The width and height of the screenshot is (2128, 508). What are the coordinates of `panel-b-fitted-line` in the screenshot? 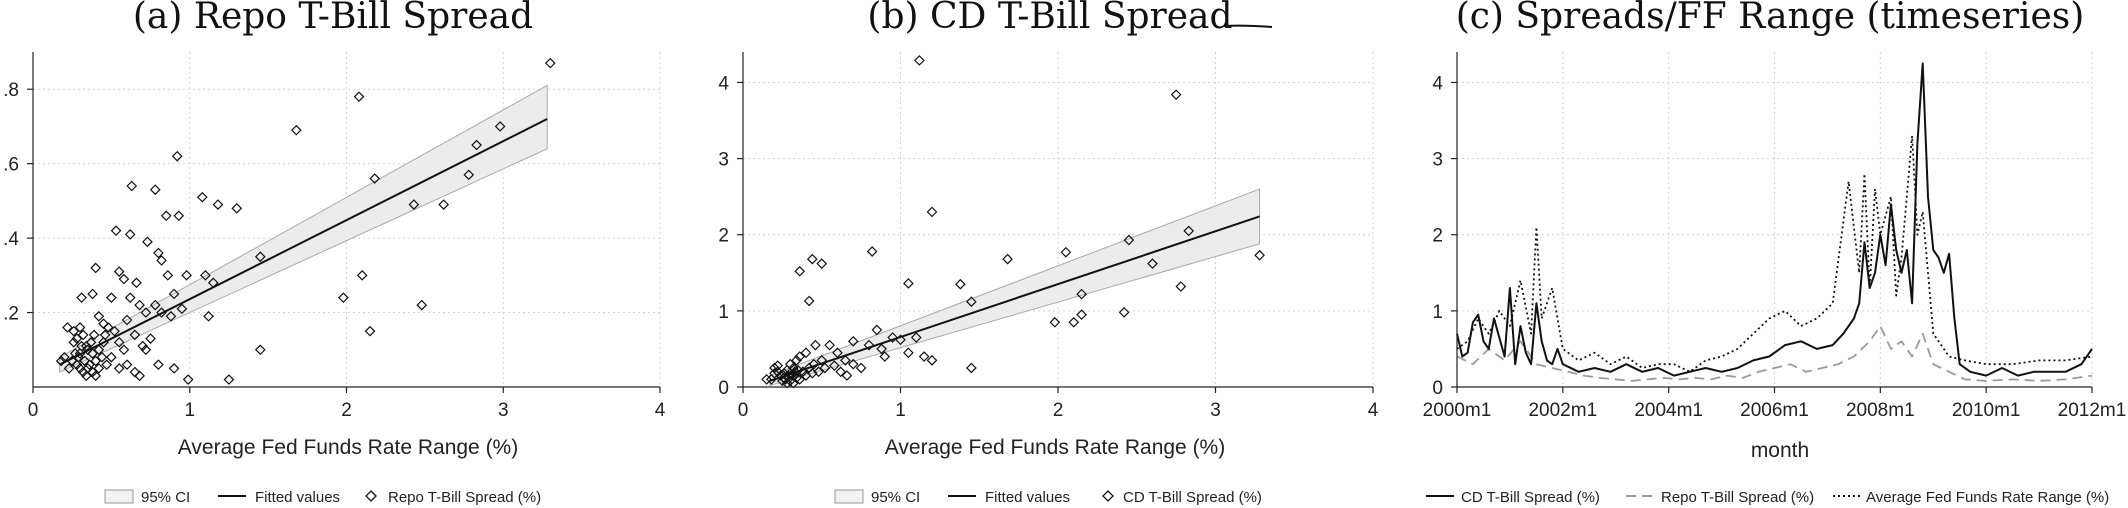 It's located at (1014, 298).